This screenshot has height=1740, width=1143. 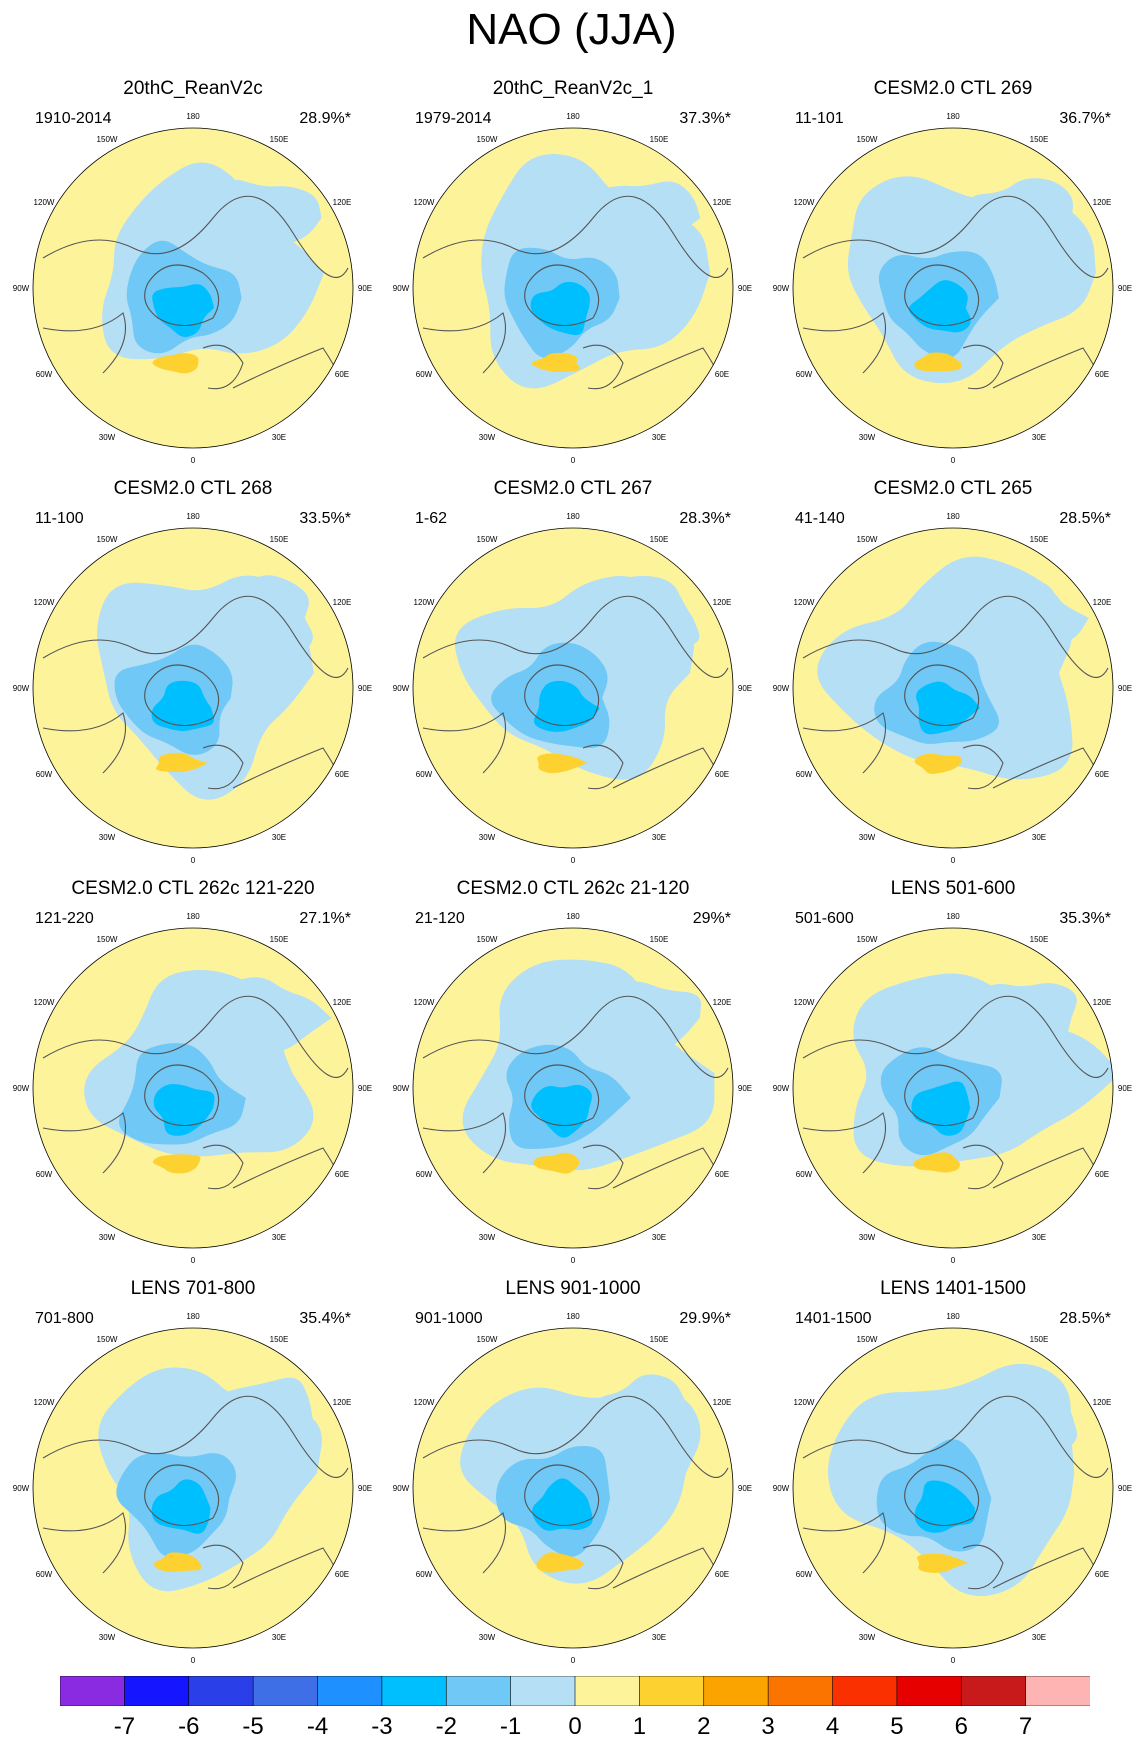 I want to click on panel-period: 11-101, so click(x=819, y=118).